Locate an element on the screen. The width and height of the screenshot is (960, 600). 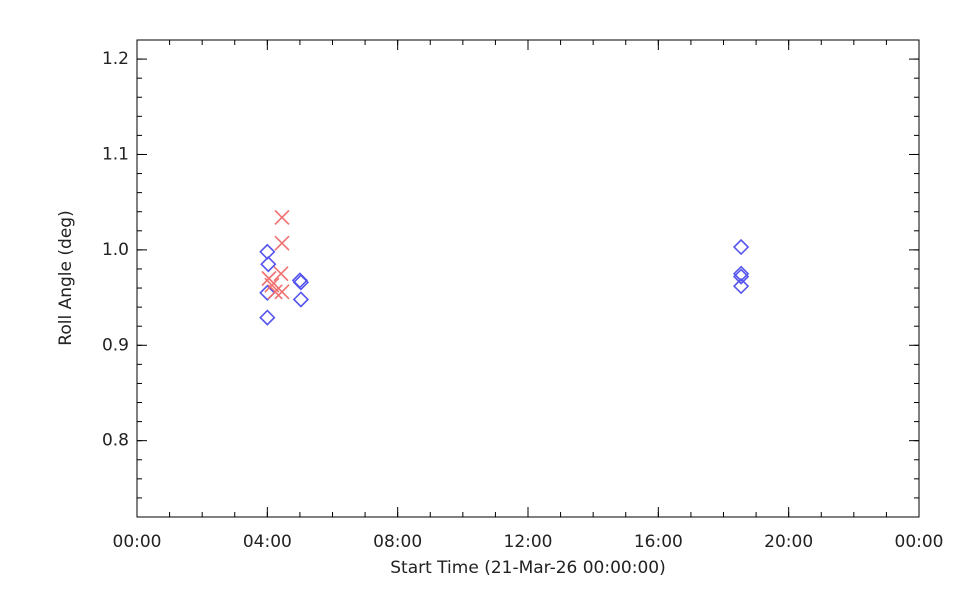
y-axis-label: Roll Angle (deg) is located at coordinates (66, 277).